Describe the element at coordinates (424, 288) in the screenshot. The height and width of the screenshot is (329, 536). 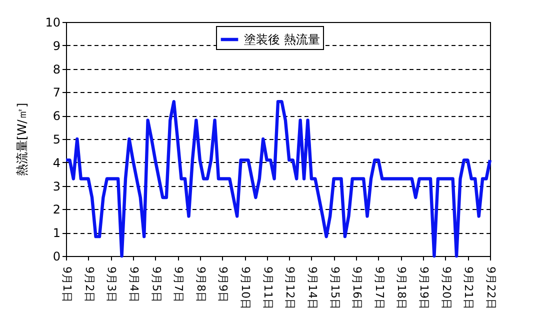
I see `x-tick-label: 9月19日` at that location.